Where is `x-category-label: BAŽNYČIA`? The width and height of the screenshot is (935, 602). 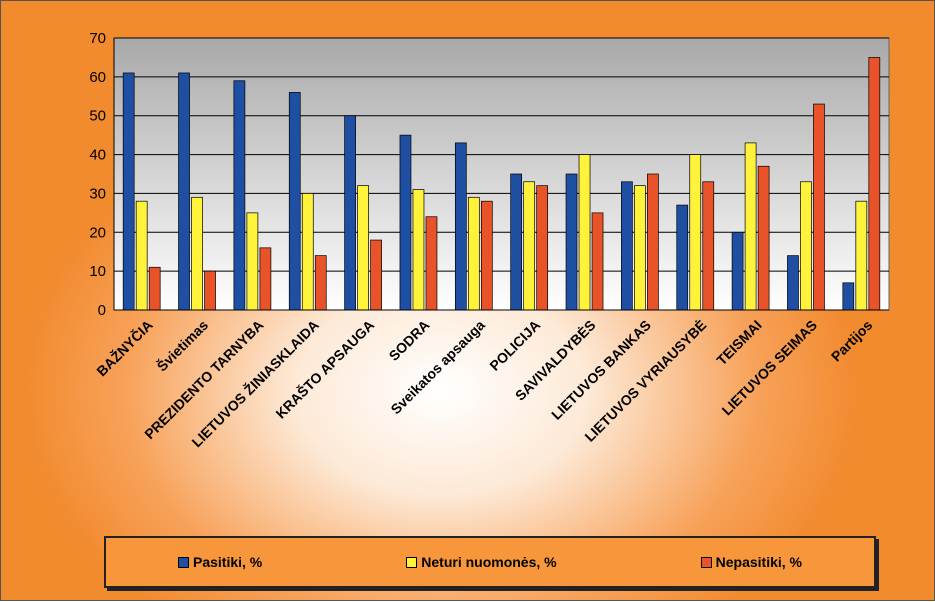 x-category-label: BAŽNYČIA is located at coordinates (124, 347).